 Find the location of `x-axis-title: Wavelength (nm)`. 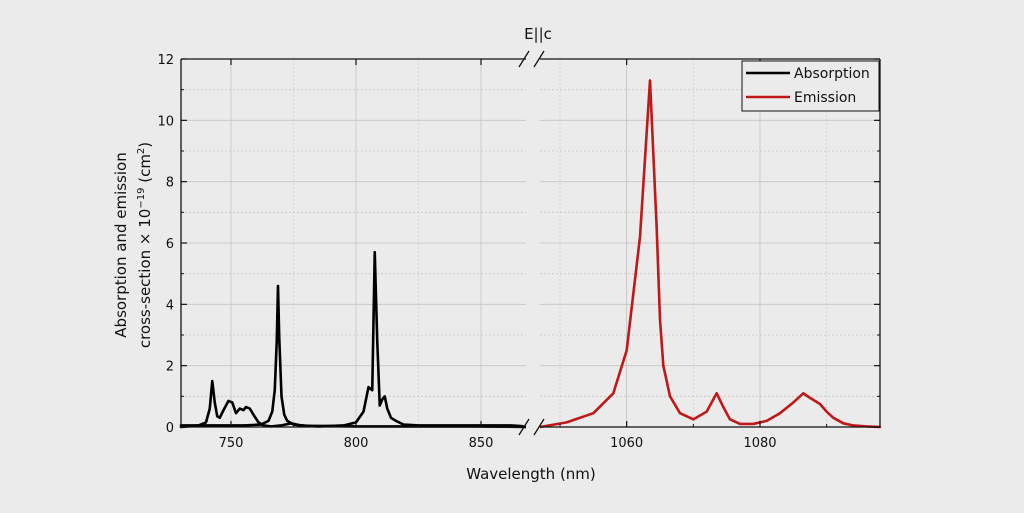

x-axis-title: Wavelength (nm) is located at coordinates (531, 474).